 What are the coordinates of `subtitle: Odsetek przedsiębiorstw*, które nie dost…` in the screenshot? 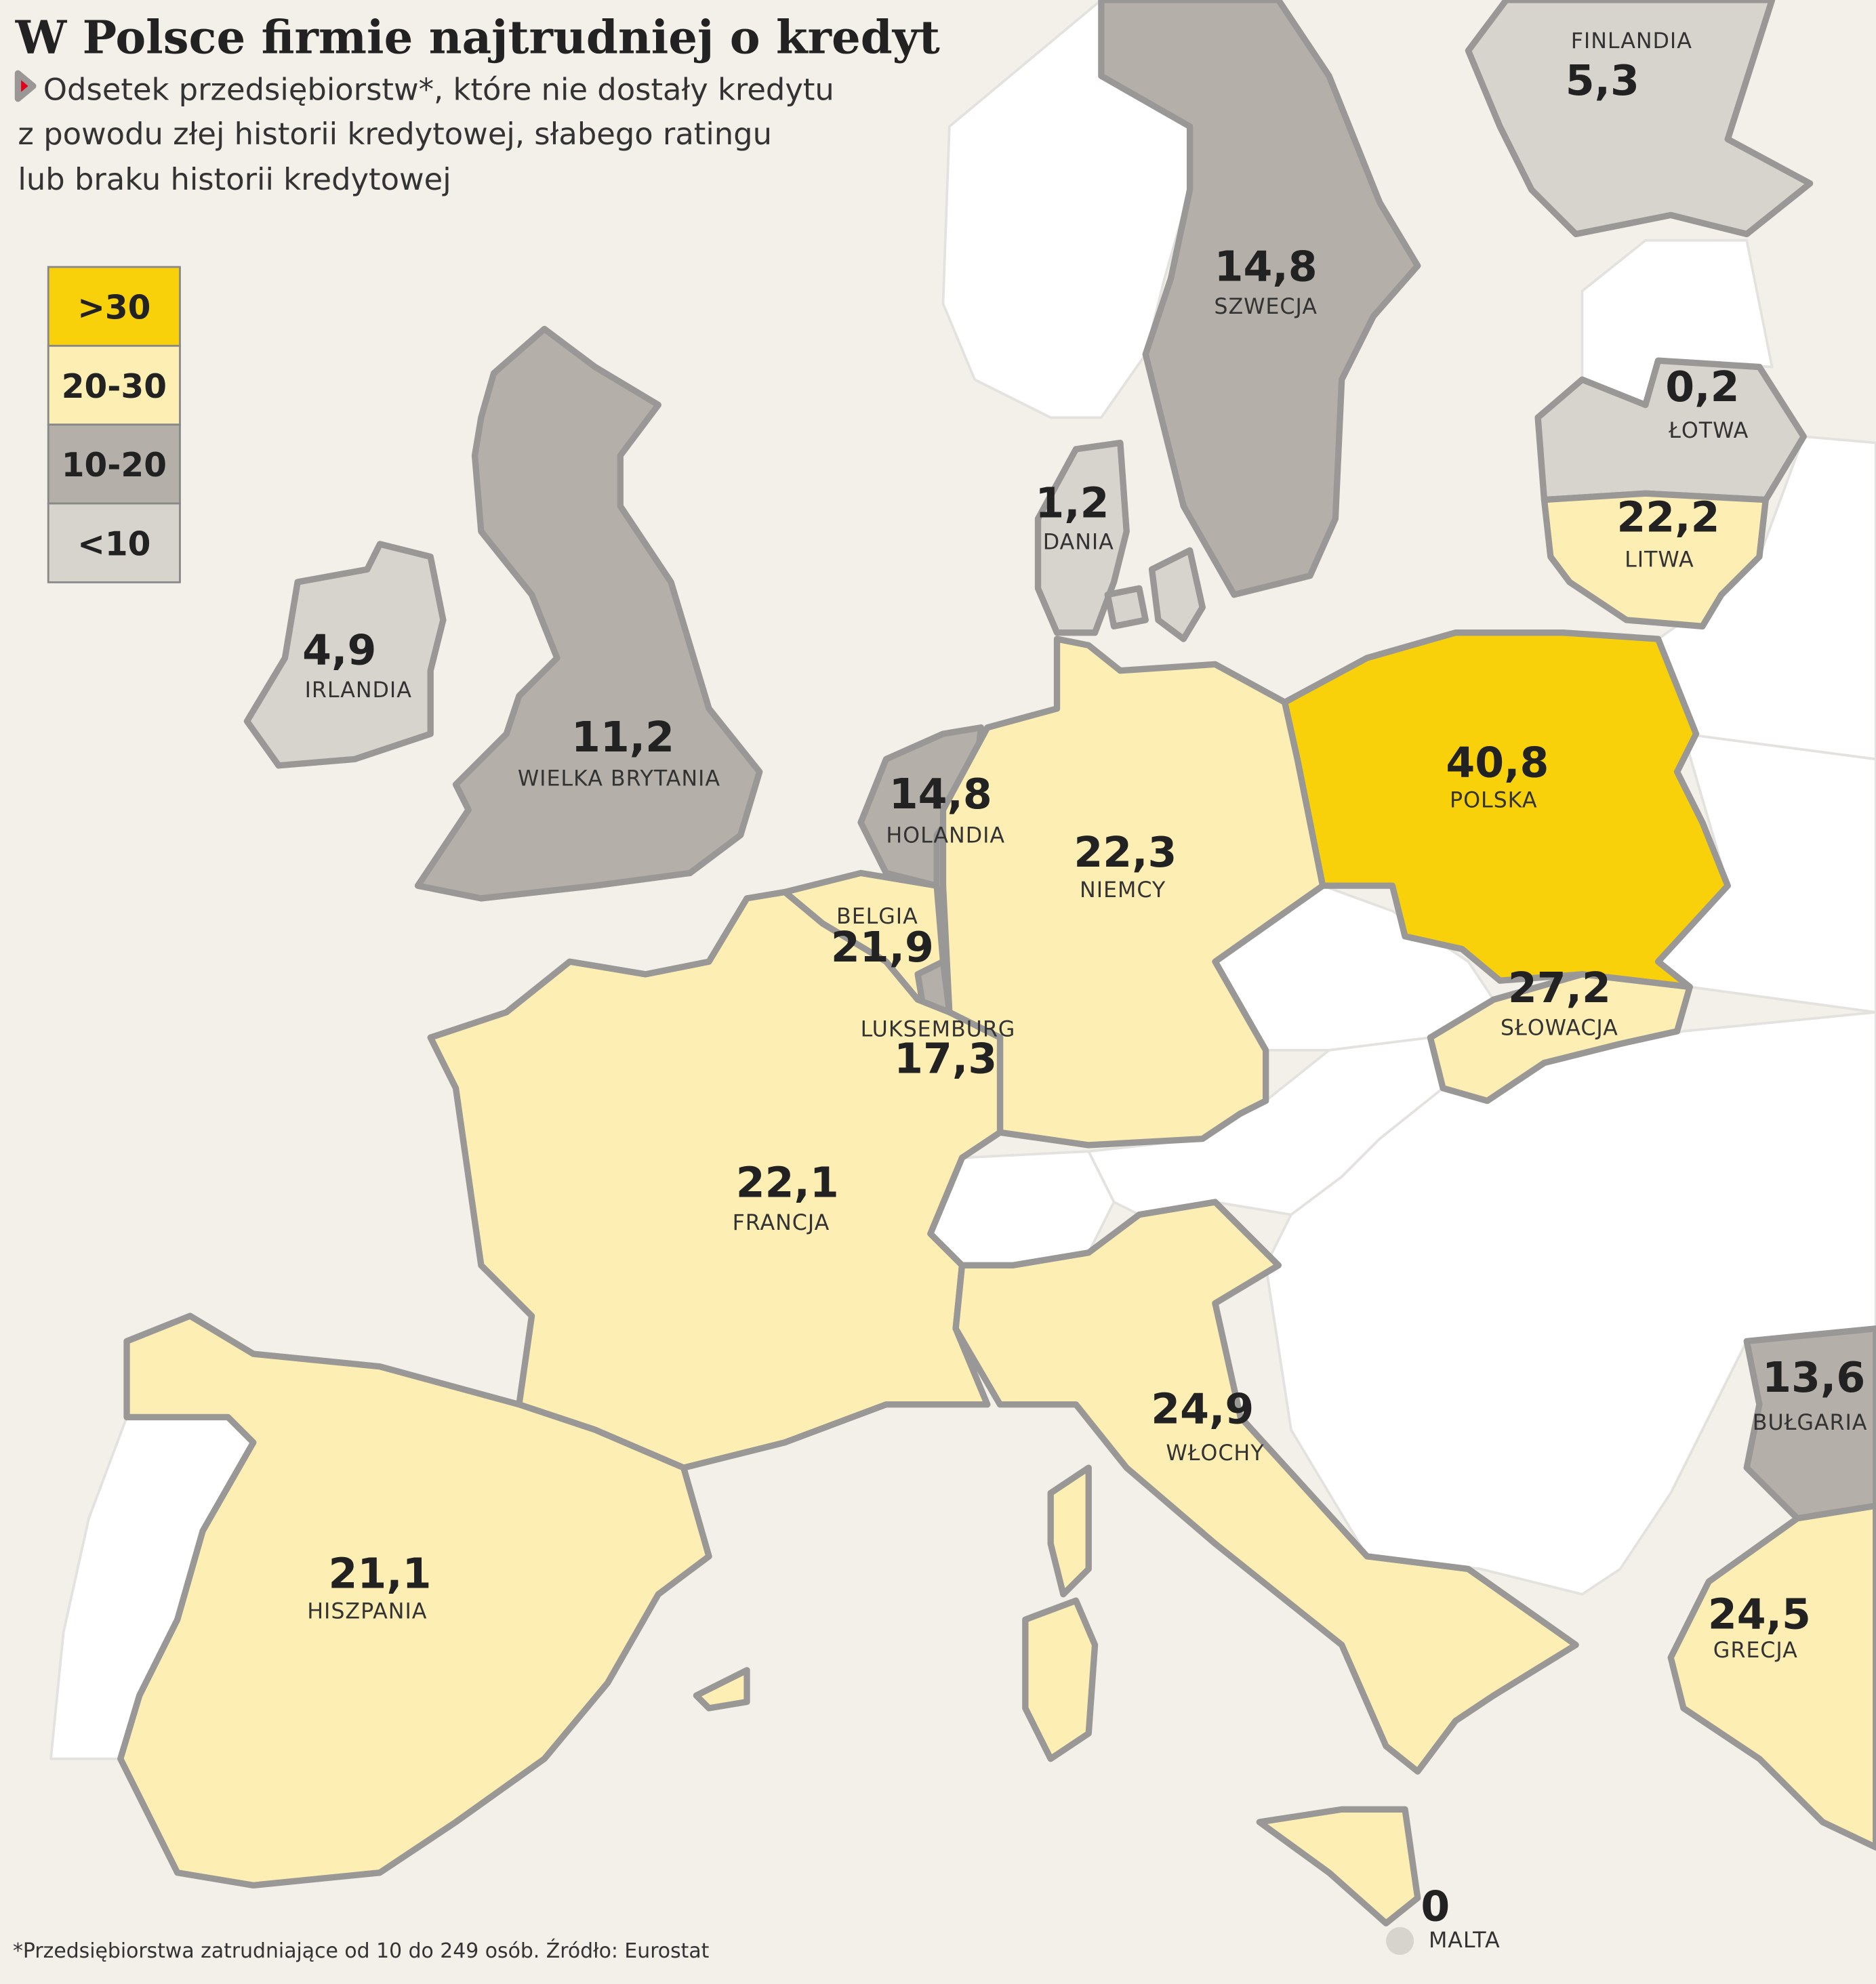 It's located at (438, 90).